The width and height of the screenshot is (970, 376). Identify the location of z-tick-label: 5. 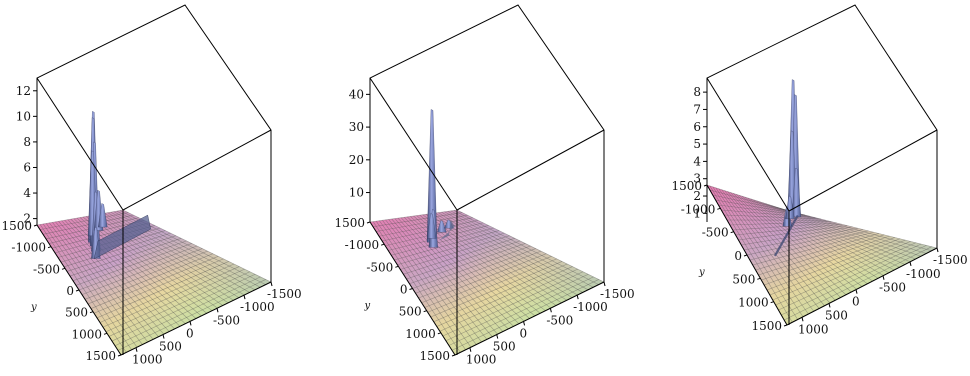
(697, 144).